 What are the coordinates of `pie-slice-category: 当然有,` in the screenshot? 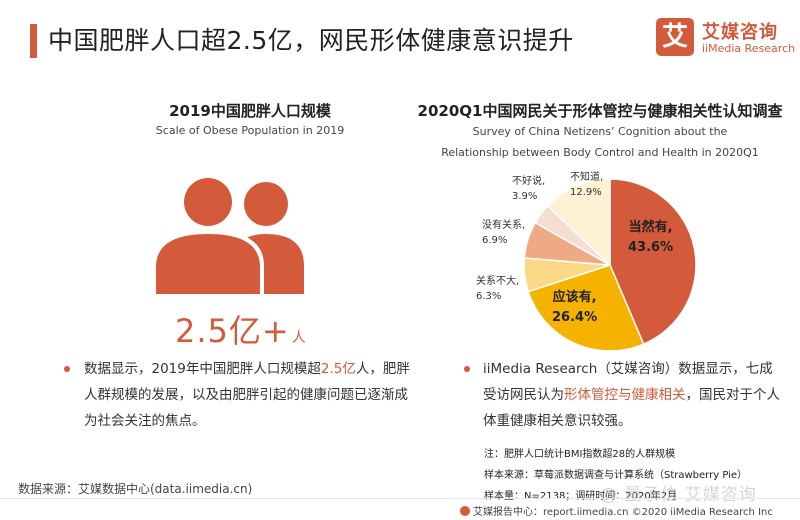 It's located at (650, 227).